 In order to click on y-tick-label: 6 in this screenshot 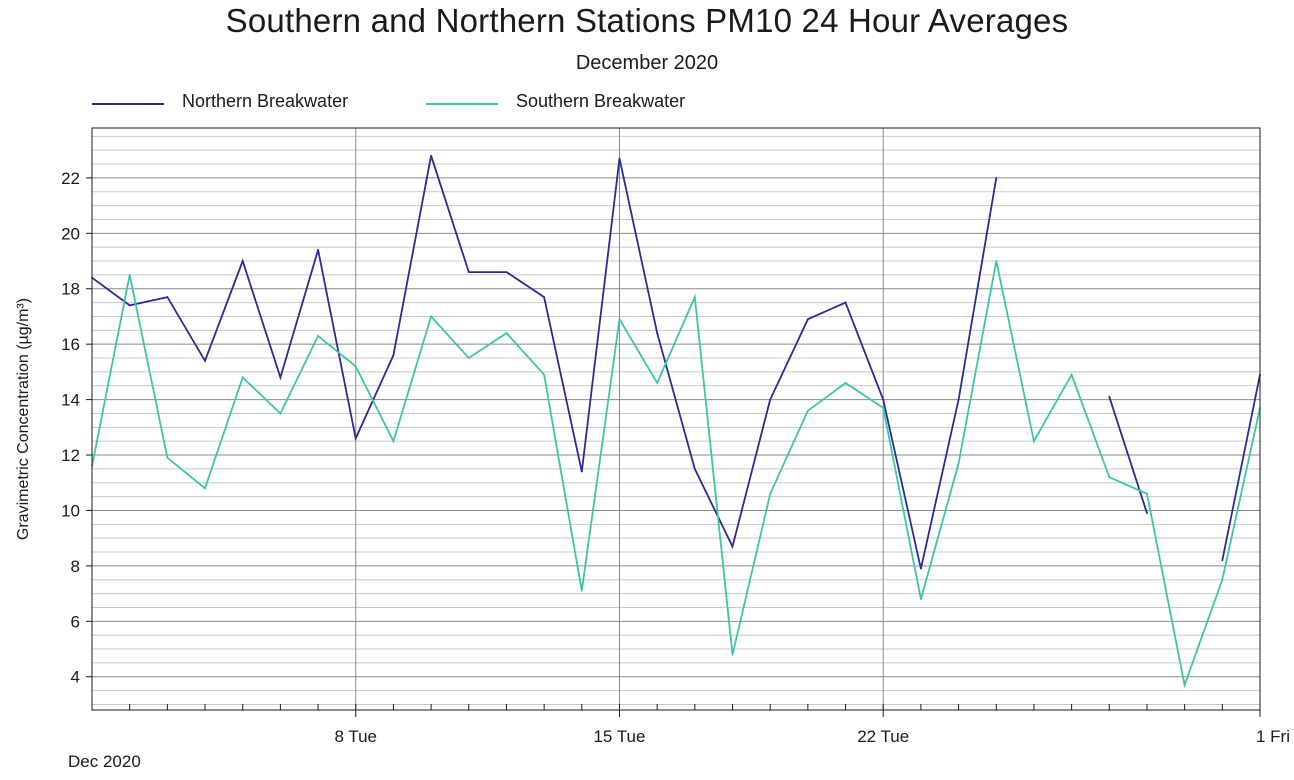, I will do `click(75, 621)`.